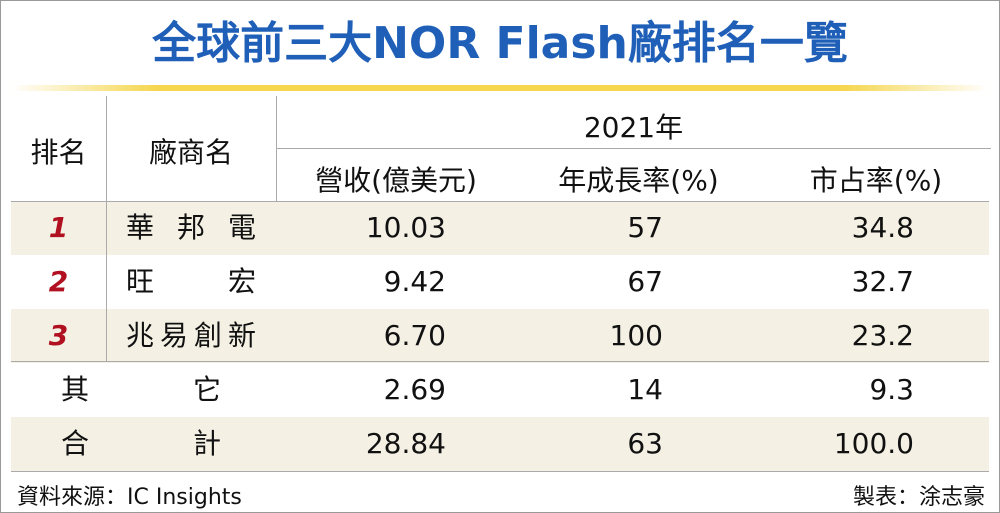 This screenshot has width=1000, height=513. Describe the element at coordinates (645, 389) in the screenshot. I see `table-cell: 14` at that location.